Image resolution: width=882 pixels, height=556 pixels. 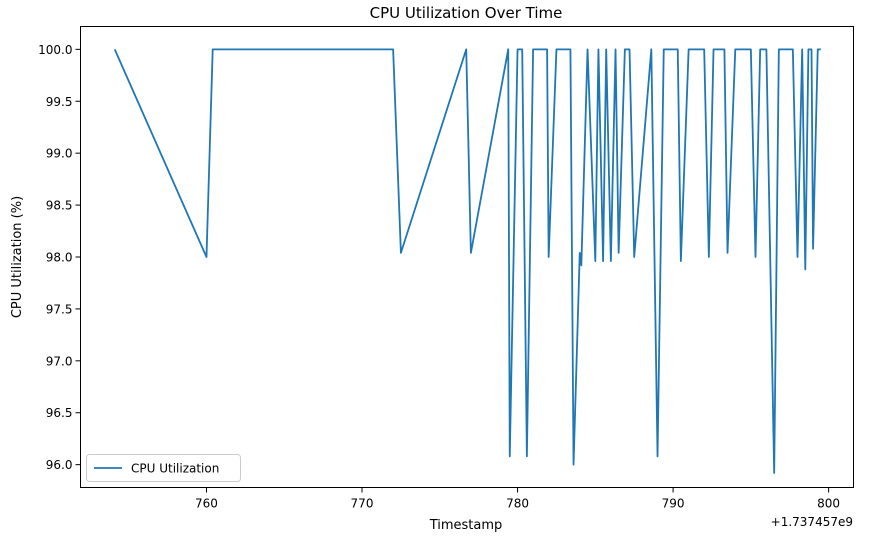 I want to click on y-tick-label: 98.0, so click(x=59, y=258).